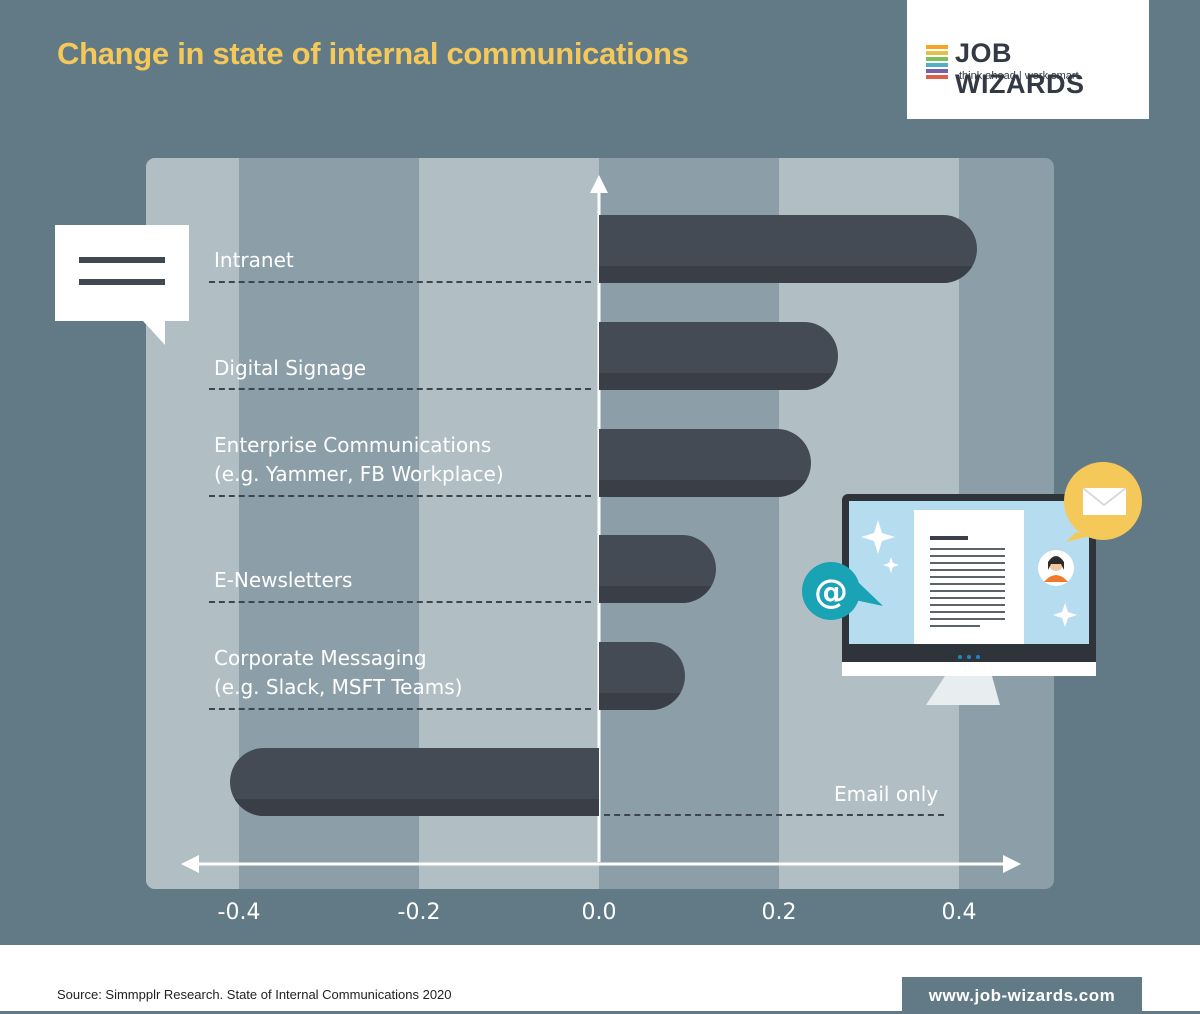  Describe the element at coordinates (320, 658) in the screenshot. I see `category-label-line: Corporate Messaging` at that location.